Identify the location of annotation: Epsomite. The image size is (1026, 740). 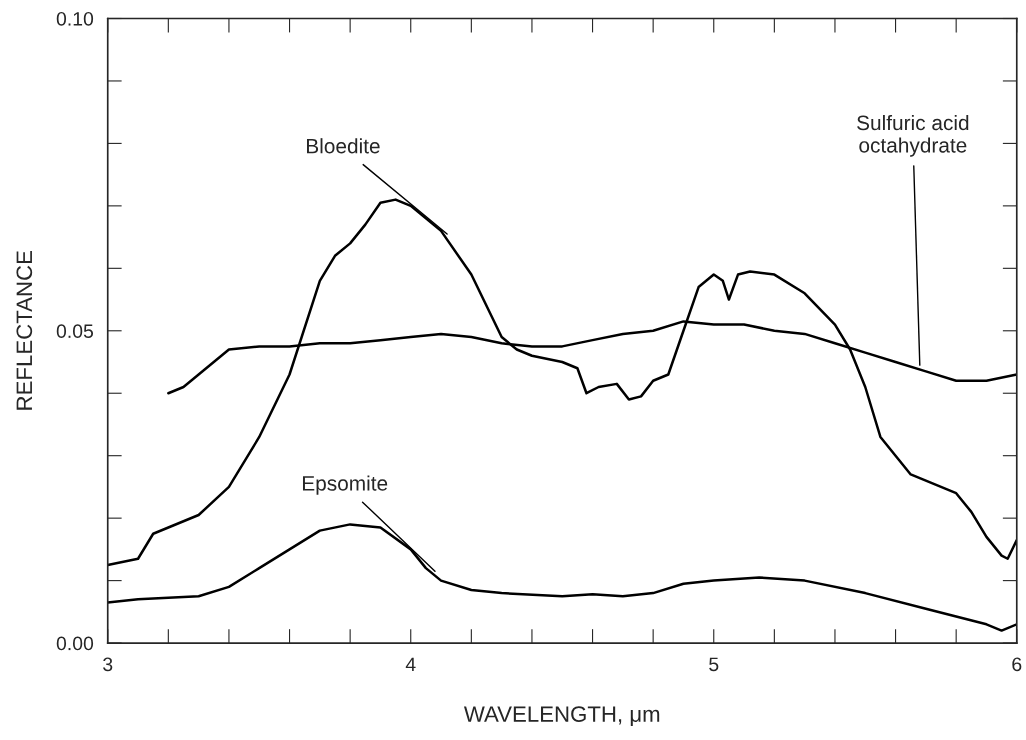
(345, 485).